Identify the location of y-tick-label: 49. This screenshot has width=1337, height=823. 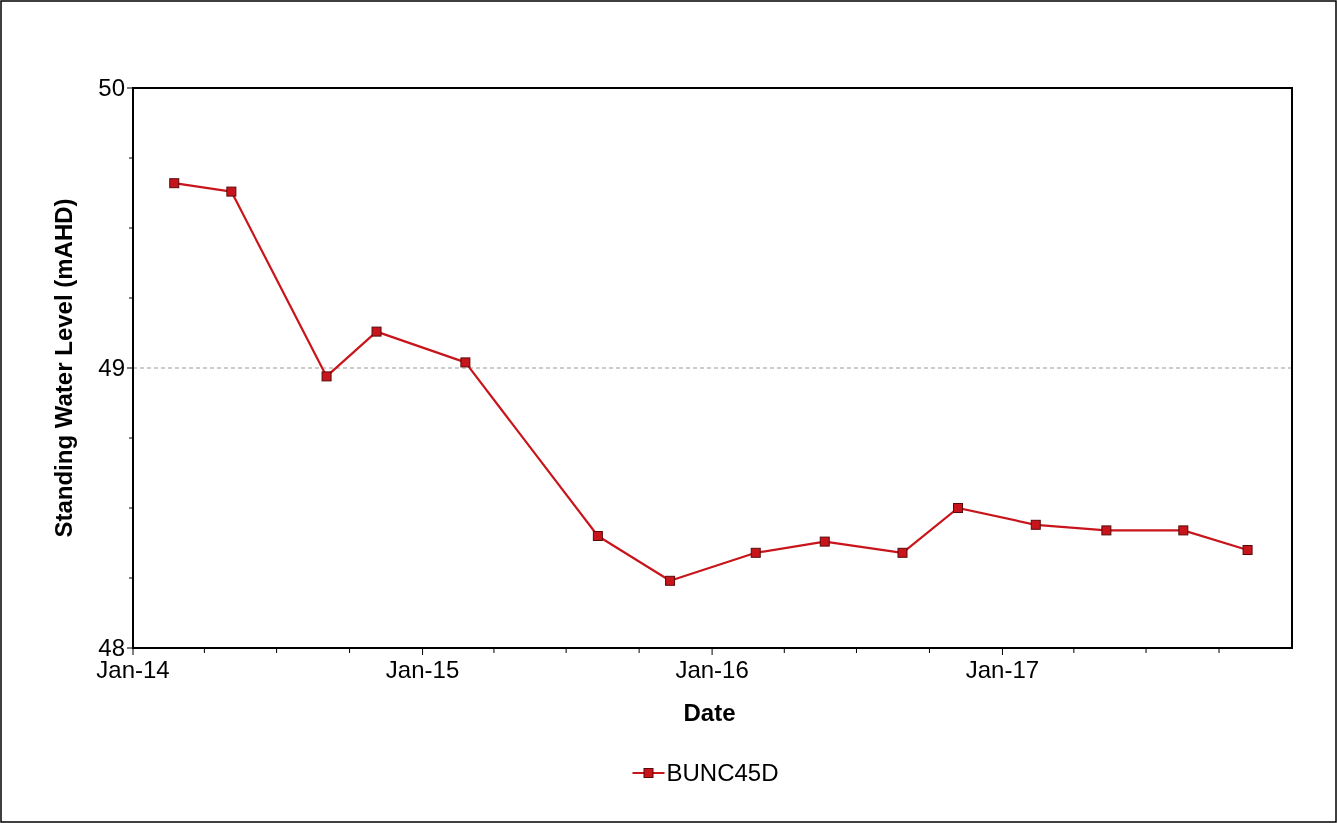
(111, 368).